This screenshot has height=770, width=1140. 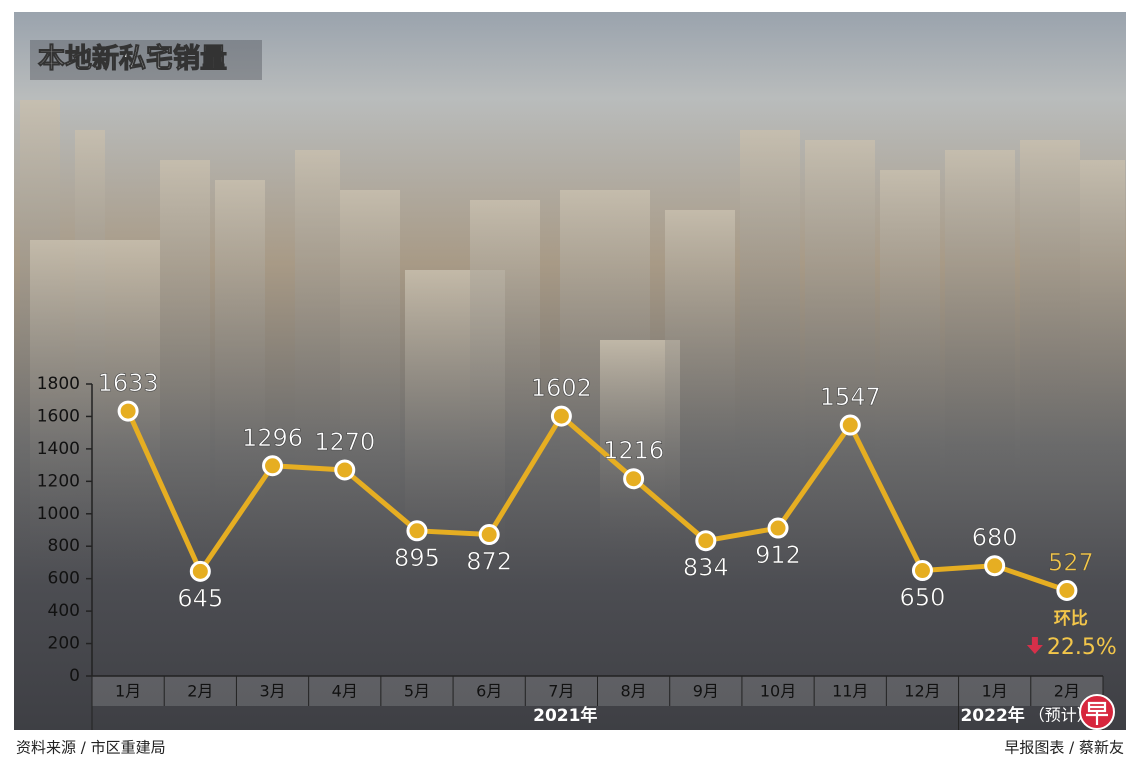 I want to click on y-tick-label: 1600, so click(x=58, y=416).